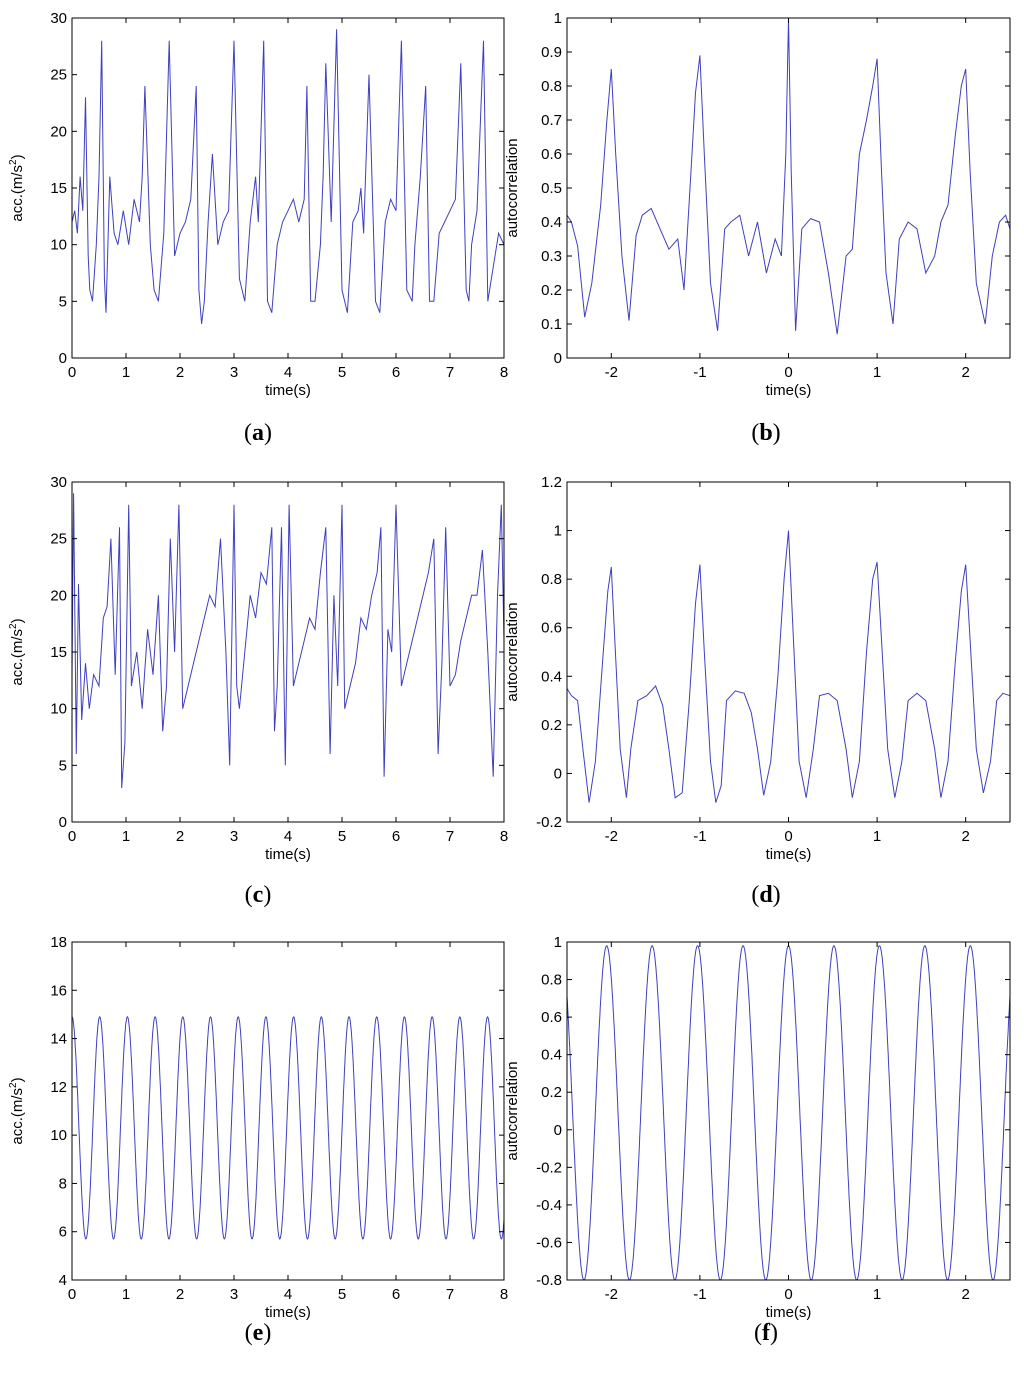 The height and width of the screenshot is (1375, 1024). I want to click on x-tick-label-d: -1, so click(699, 836).